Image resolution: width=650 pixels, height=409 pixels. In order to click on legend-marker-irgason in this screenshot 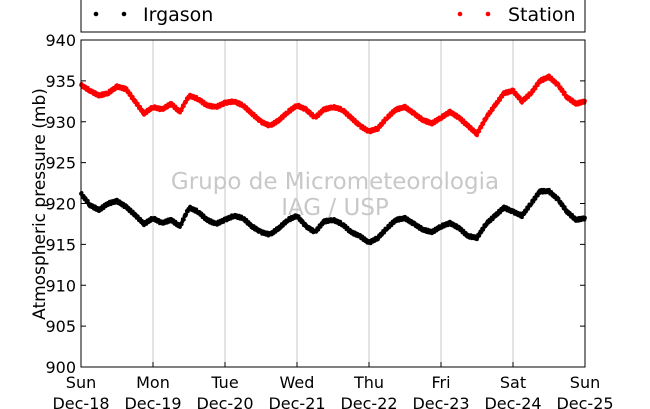, I will do `click(110, 14)`.